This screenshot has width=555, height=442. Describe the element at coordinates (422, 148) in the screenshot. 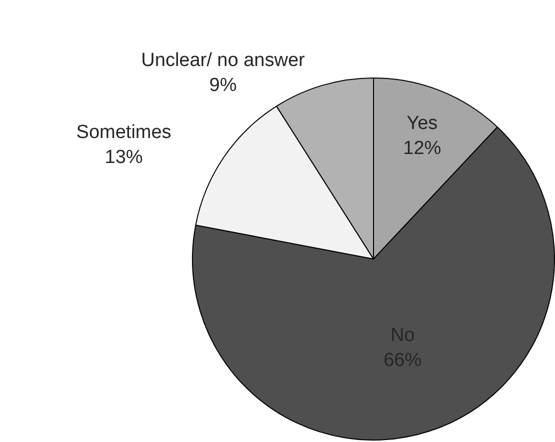

I see `data-label: 12%` at that location.